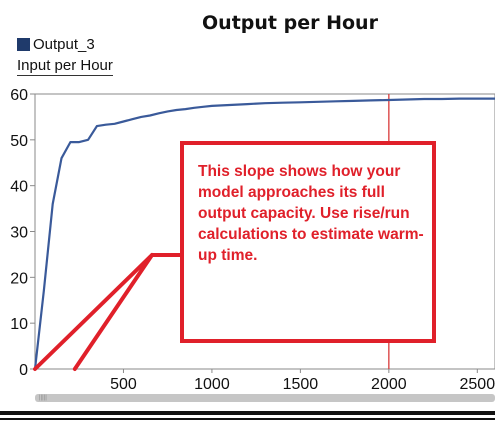 The height and width of the screenshot is (429, 495). I want to click on y-tick-label: 0, so click(23, 370).